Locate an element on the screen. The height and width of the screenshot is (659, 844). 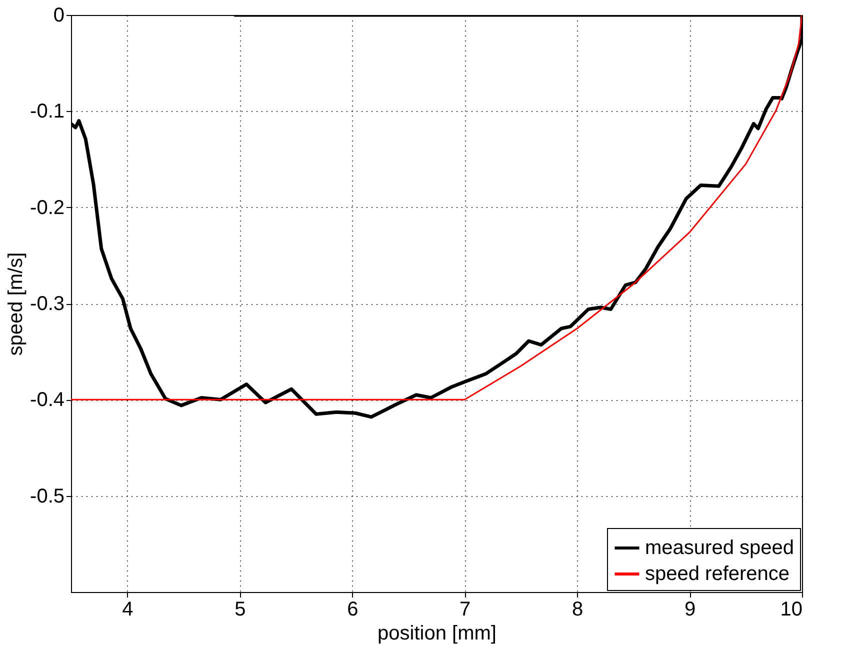
x-tick-label: 4 is located at coordinates (128, 609).